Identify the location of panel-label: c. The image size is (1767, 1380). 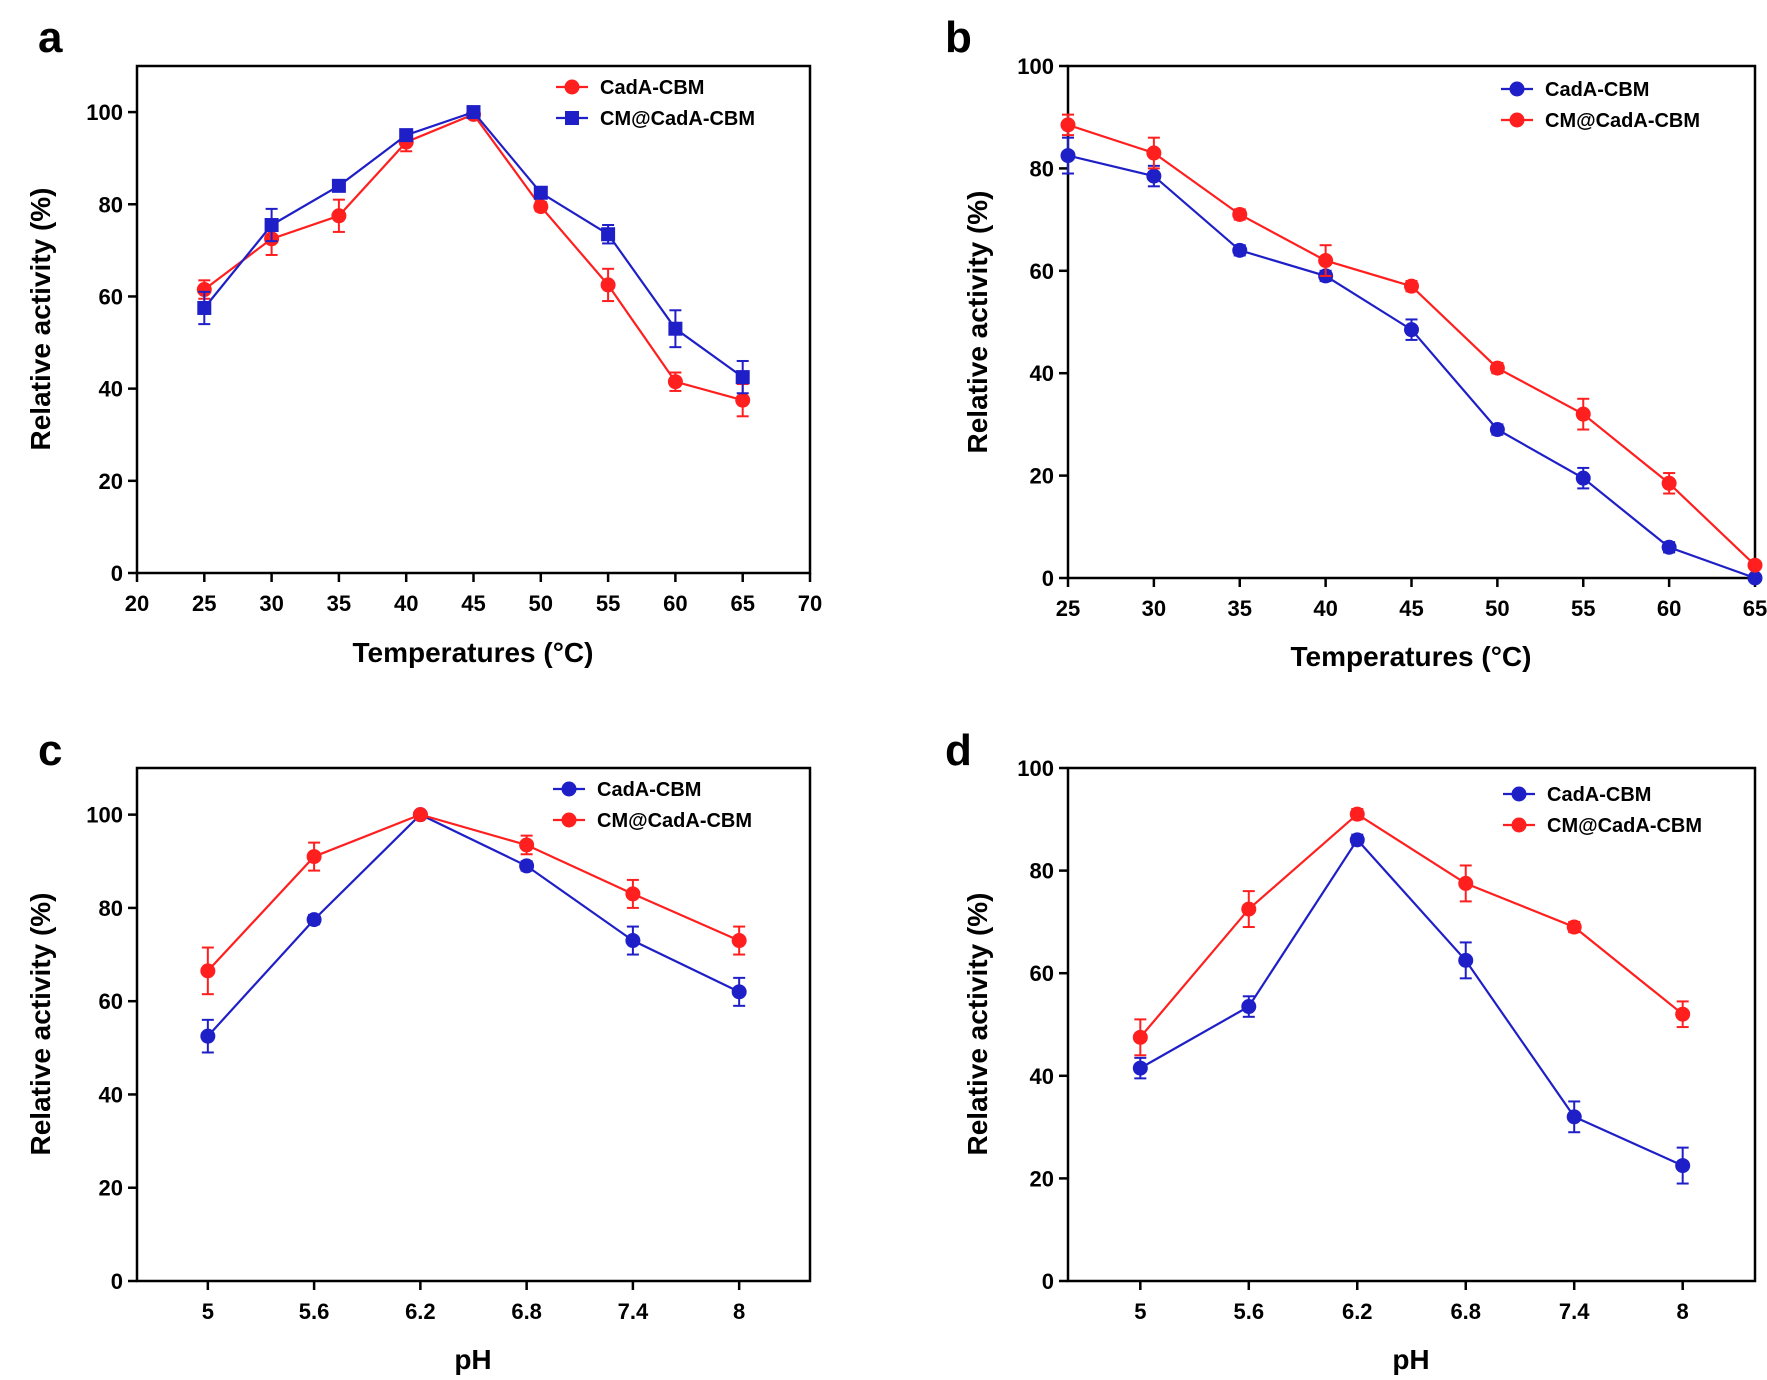
(50, 750).